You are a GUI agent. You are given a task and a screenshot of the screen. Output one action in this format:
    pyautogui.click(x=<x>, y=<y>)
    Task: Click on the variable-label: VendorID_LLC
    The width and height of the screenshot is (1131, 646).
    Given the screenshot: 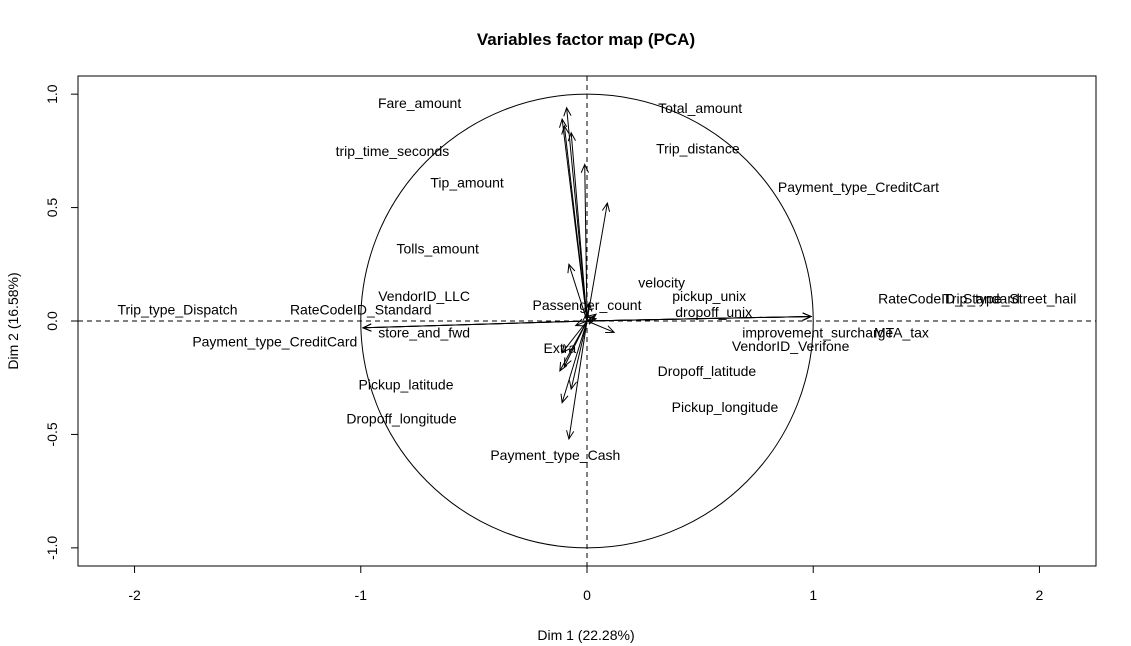 What is the action you would take?
    pyautogui.click(x=424, y=296)
    